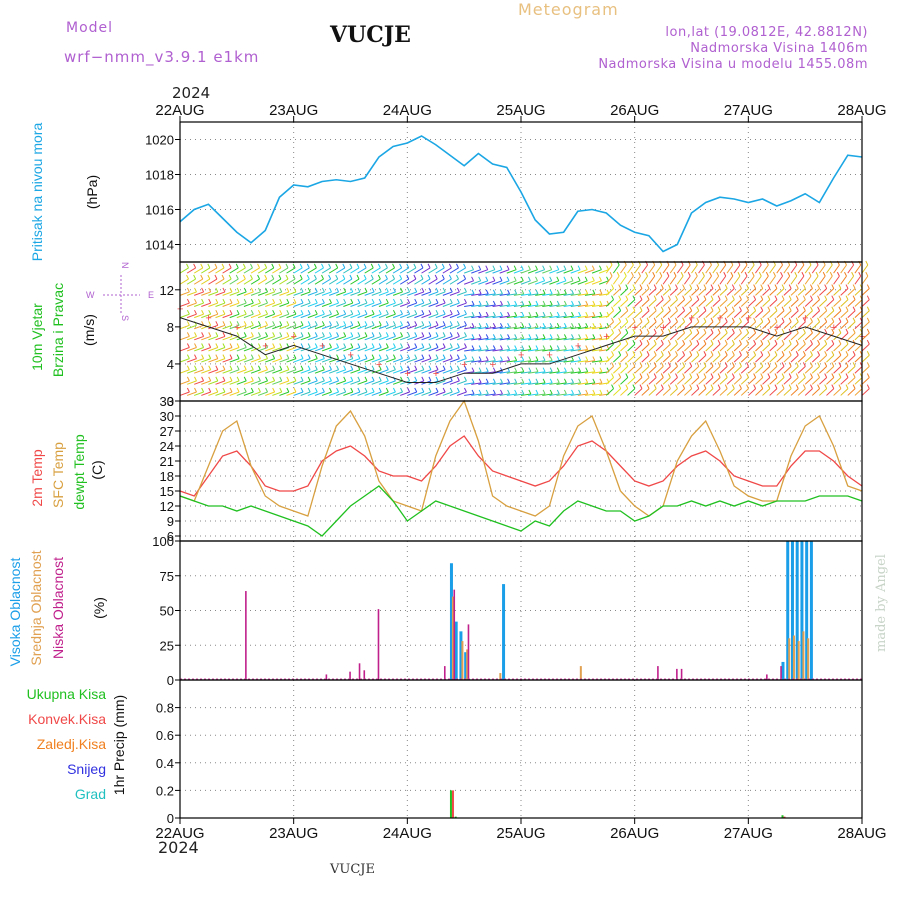 This screenshot has width=900, height=900. Describe the element at coordinates (364, 675) in the screenshot. I see `low-cloud-bar` at that location.